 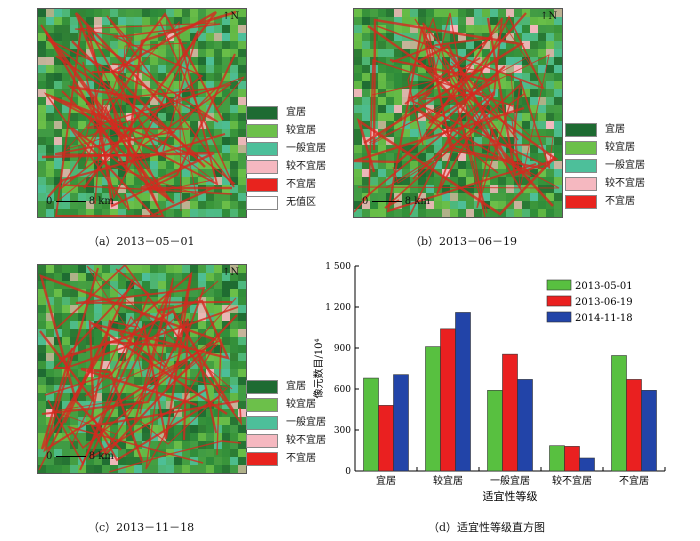 I want to click on x-axis-label: 适宜性等级, so click(x=510, y=496).